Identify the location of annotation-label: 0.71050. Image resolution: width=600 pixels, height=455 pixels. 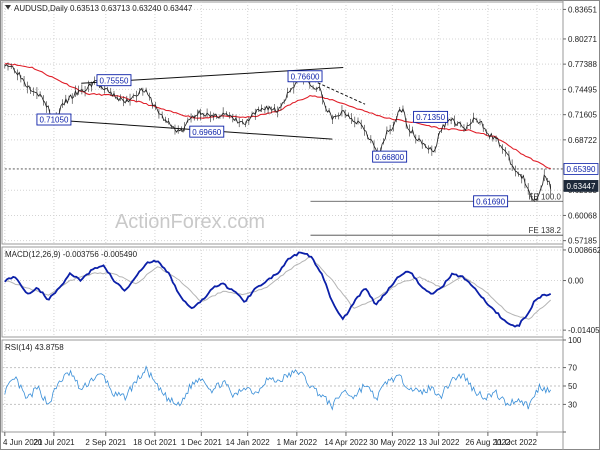
(53, 120).